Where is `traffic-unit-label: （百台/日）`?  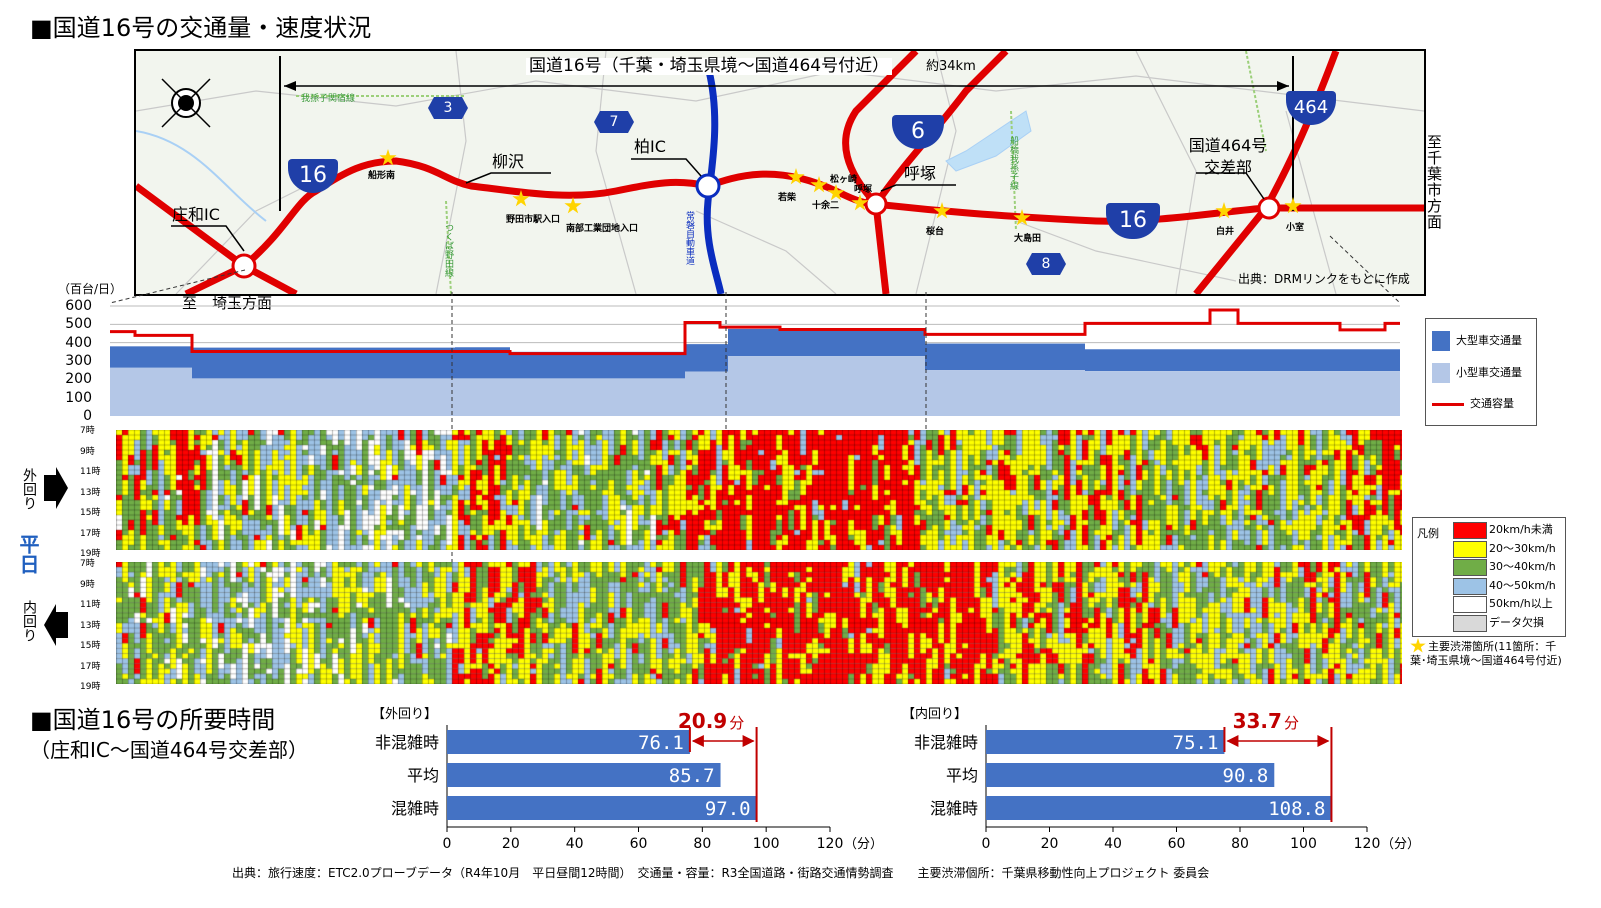 traffic-unit-label: （百台/日） is located at coordinates (90, 289).